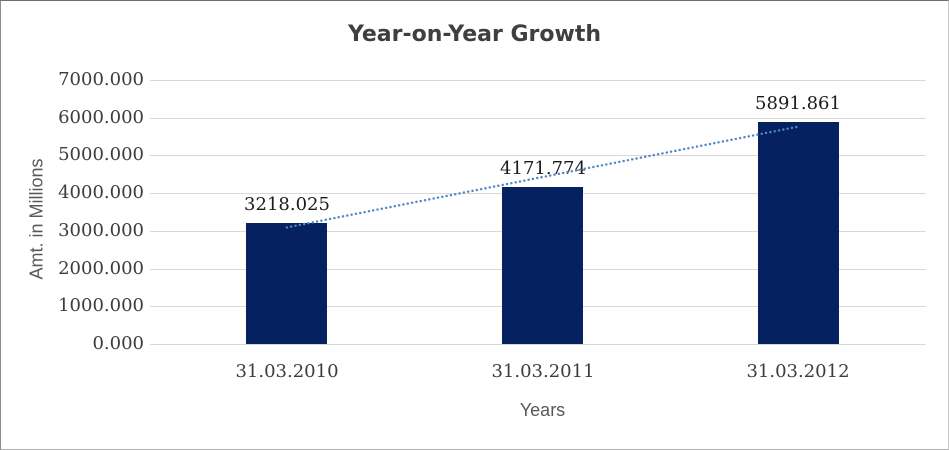 The height and width of the screenshot is (450, 949). I want to click on y-tick-label: 1000.000, so click(101, 305).